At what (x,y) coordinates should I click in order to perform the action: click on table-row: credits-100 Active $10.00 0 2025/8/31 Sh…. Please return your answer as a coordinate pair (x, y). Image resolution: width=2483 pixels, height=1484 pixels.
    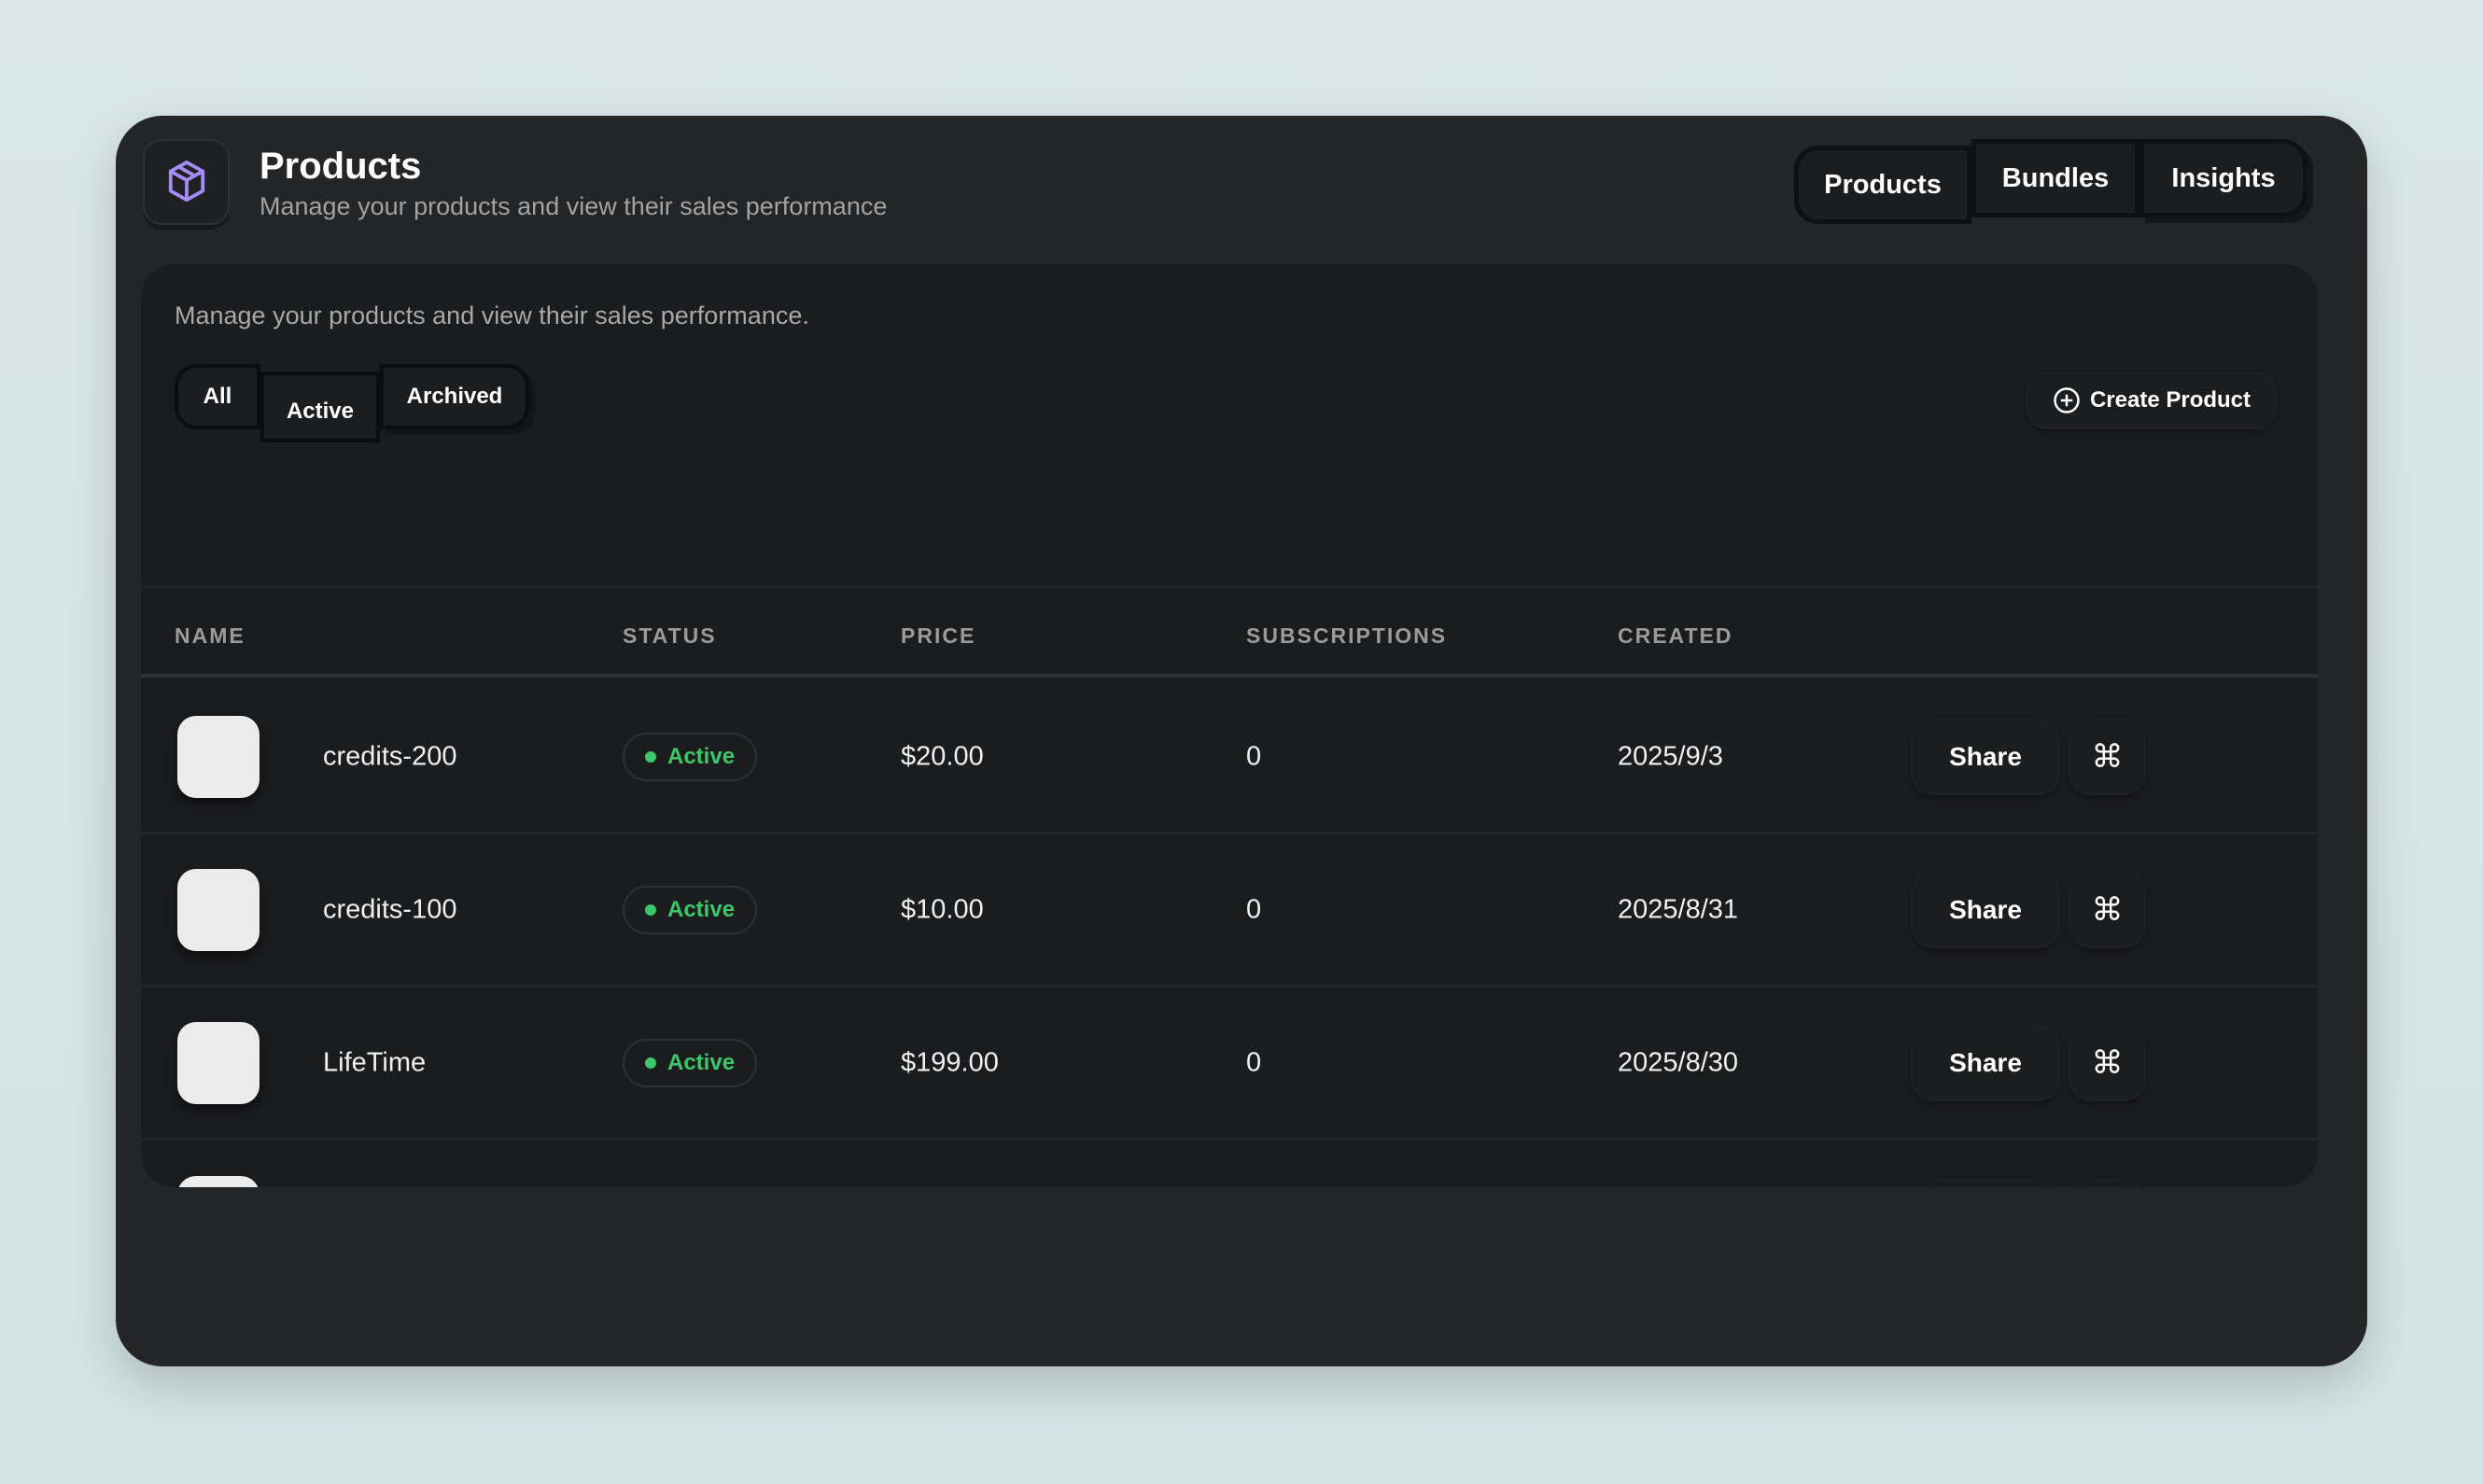
    Looking at the image, I should click on (1229, 910).